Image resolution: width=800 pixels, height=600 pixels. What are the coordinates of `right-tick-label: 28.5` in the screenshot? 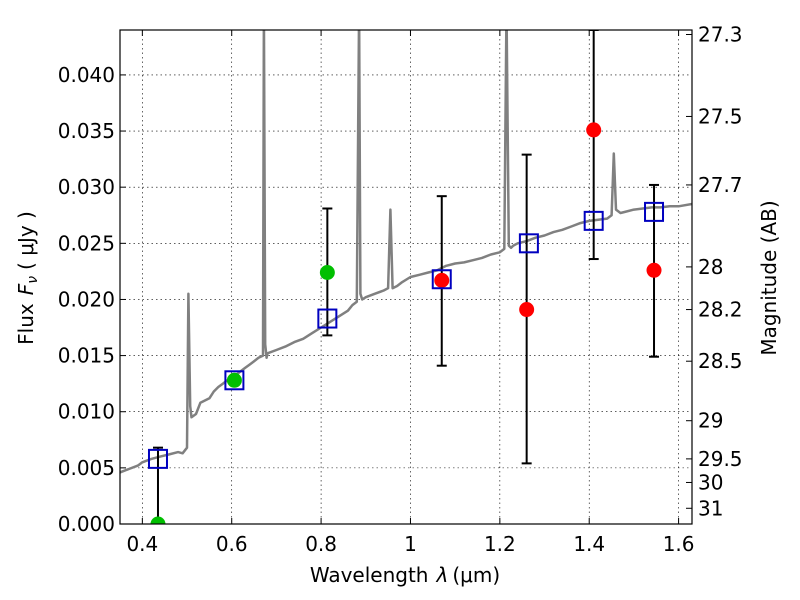 It's located at (720, 361).